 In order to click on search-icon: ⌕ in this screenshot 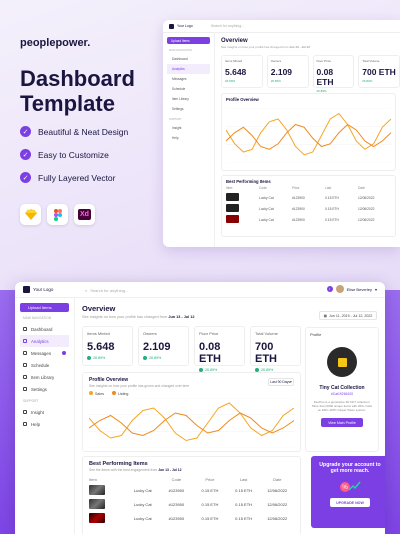, I will do `click(86, 290)`.